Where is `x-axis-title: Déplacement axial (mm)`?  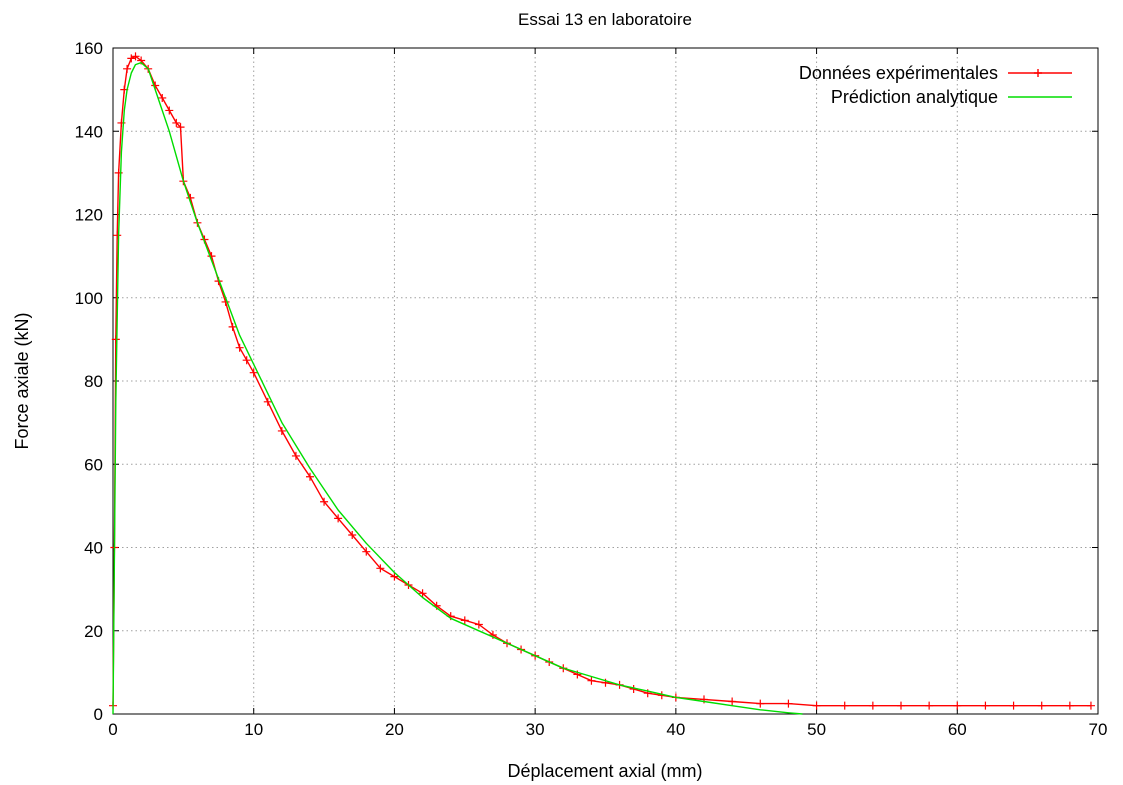 x-axis-title: Déplacement axial (mm) is located at coordinates (604, 771).